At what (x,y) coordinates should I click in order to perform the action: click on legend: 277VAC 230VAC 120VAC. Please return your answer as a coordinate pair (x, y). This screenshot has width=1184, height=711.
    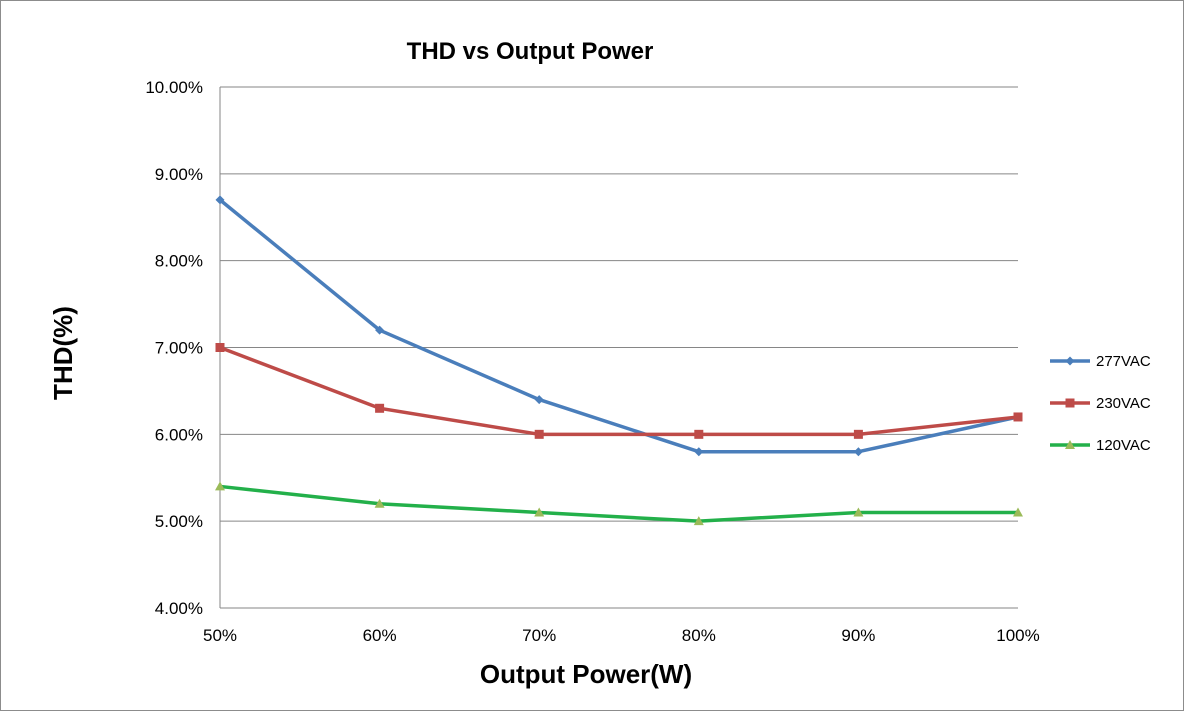
    Looking at the image, I should click on (1100, 403).